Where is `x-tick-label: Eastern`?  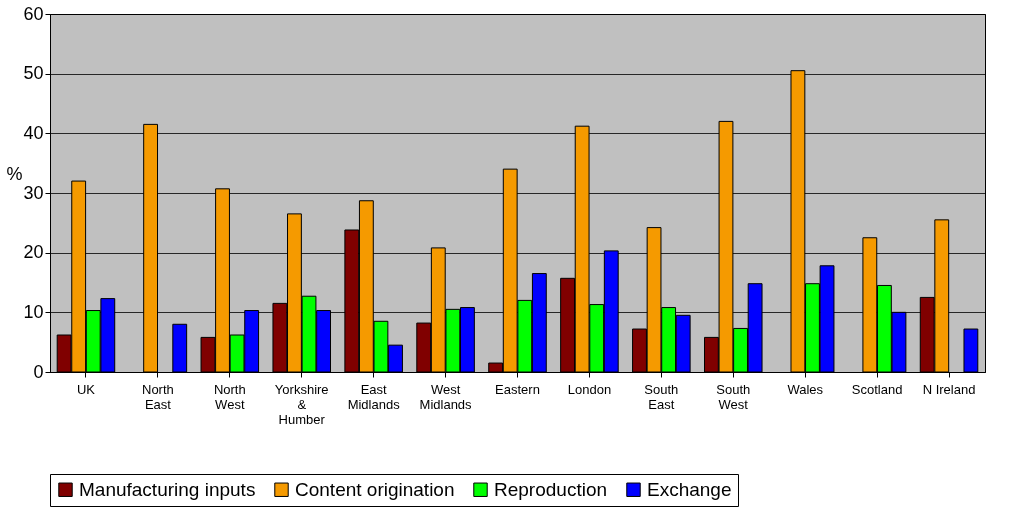
x-tick-label: Eastern is located at coordinates (517, 389).